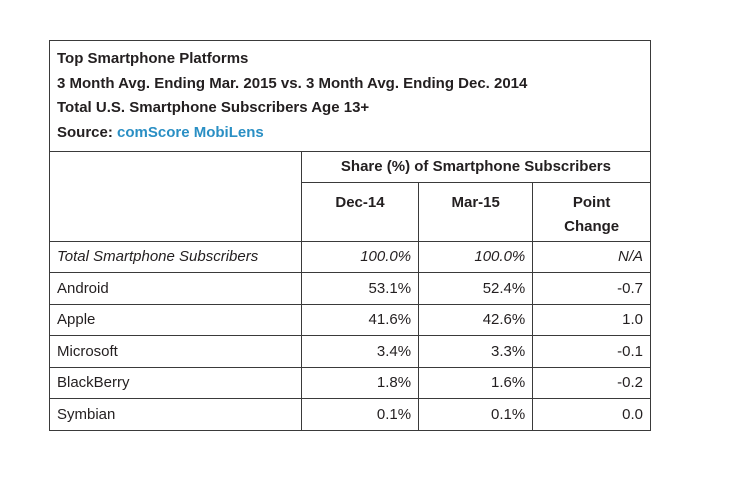 This screenshot has height=484, width=730. Describe the element at coordinates (360, 319) in the screenshot. I see `cell-dec14: 41.6%` at that location.